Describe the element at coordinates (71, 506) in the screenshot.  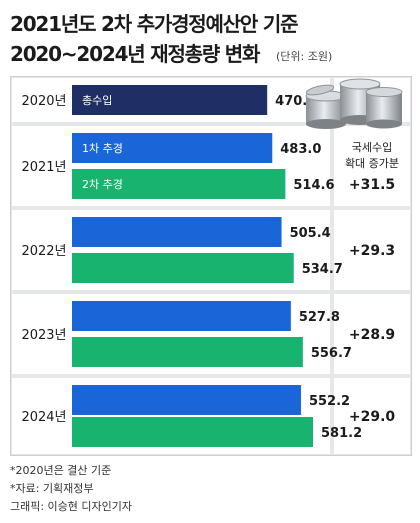
I see `footnote-credit: 그래픽: 이승현 디자인기자` at that location.